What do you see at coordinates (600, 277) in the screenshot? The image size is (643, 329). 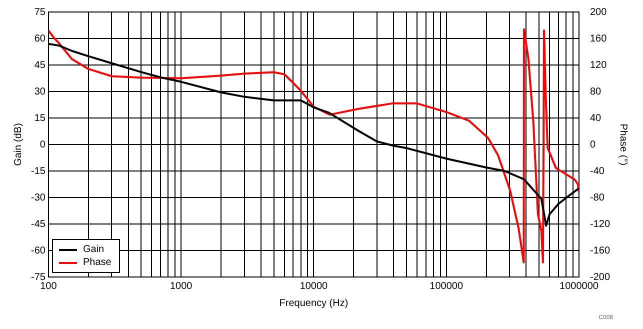 I see `y2-tick-label: -200` at bounding box center [600, 277].